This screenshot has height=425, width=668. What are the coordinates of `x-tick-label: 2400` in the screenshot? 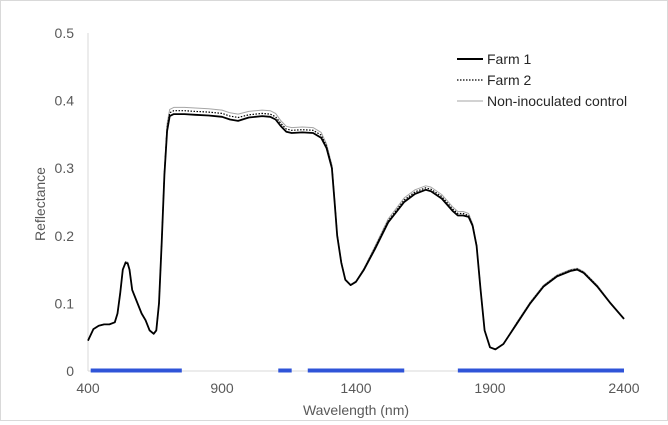 It's located at (623, 388).